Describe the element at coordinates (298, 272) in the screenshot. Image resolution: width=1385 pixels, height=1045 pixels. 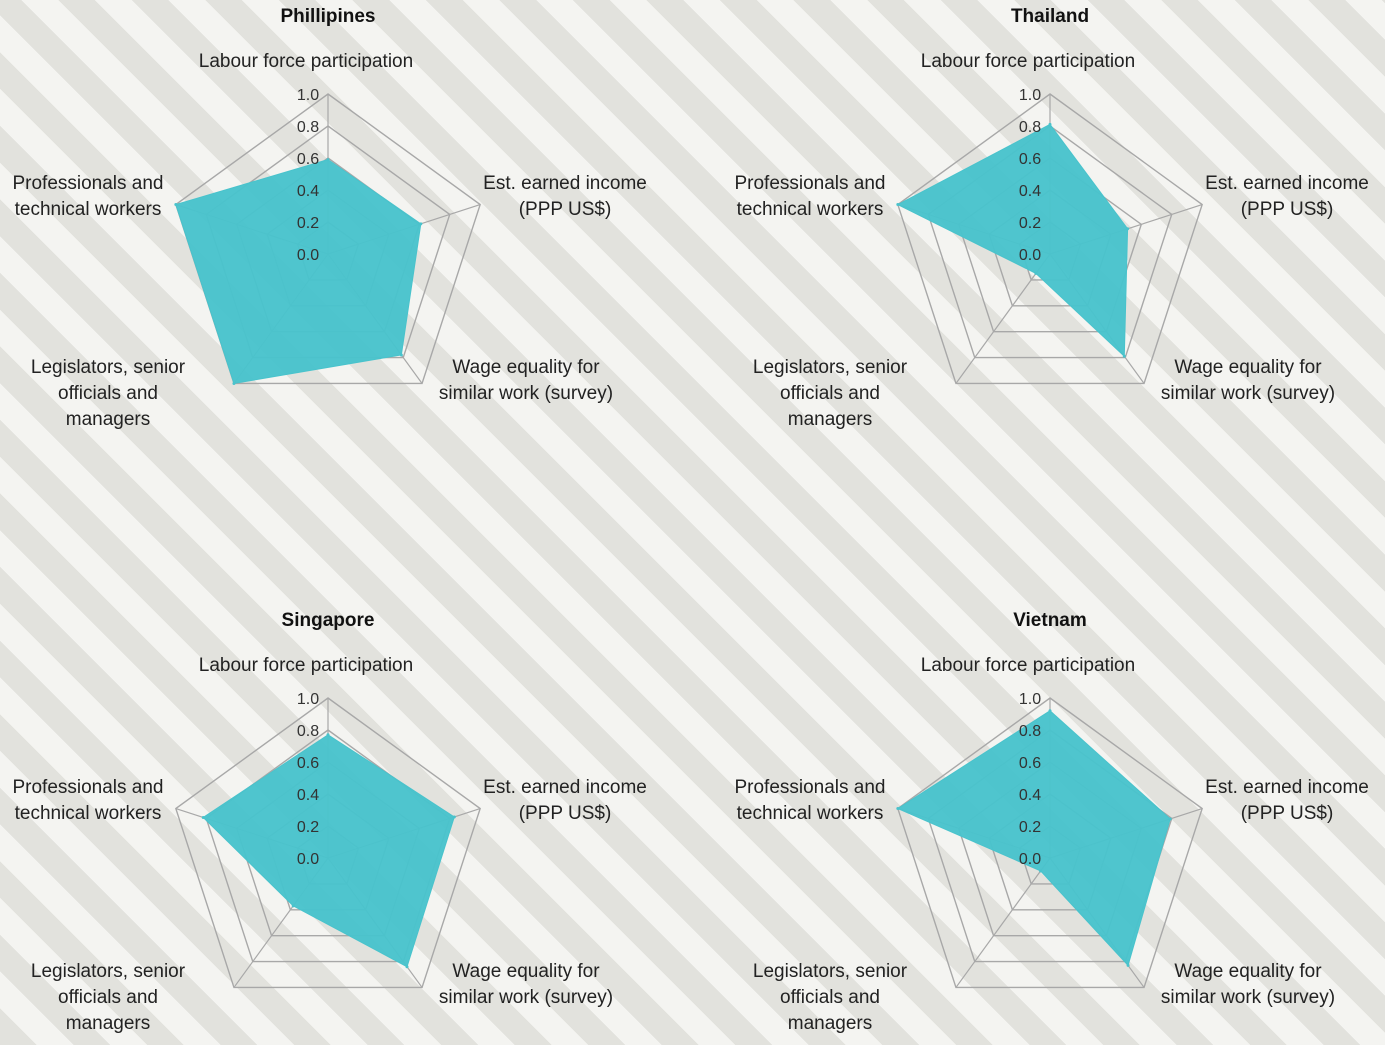
I see `data-area-phillipines` at that location.